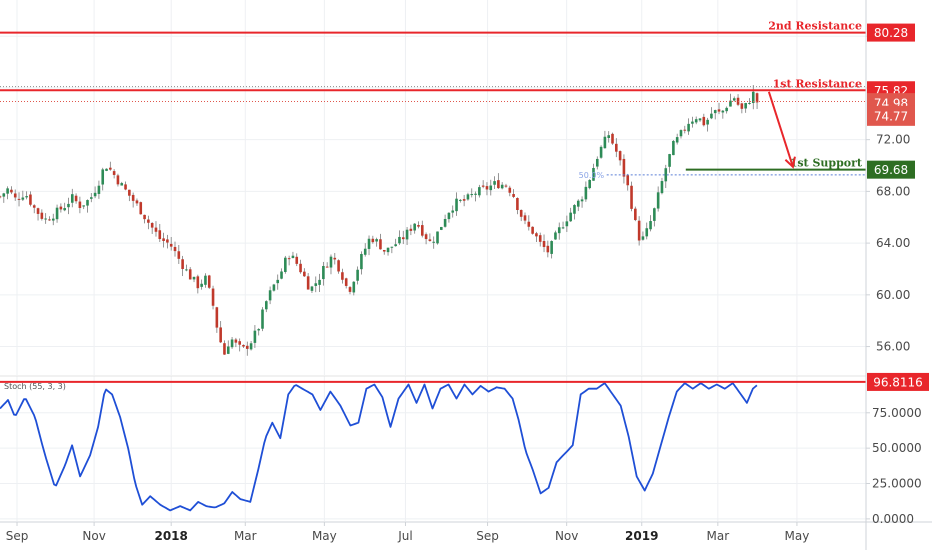 Image resolution: width=932 pixels, height=554 pixels. I want to click on time-tick-label-7: Nov, so click(566, 536).